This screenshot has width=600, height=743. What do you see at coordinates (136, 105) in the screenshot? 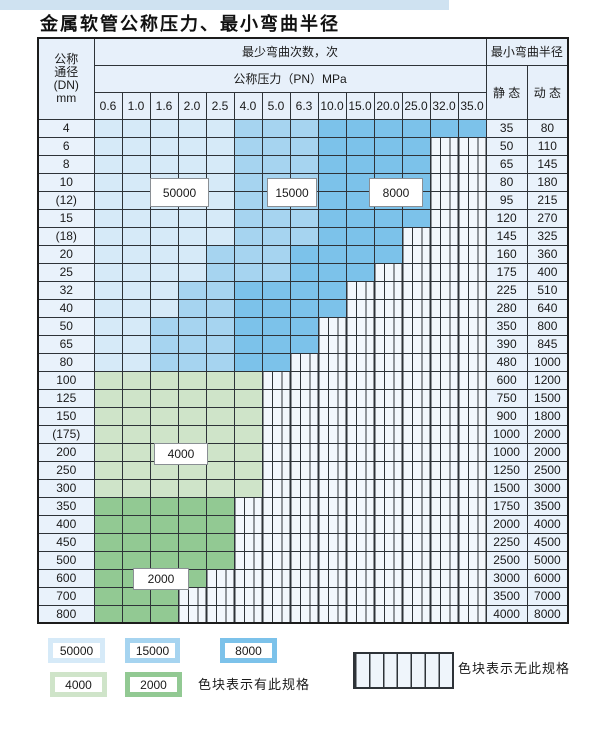
I see `pressure-col-1.0: 1.0` at bounding box center [136, 105].